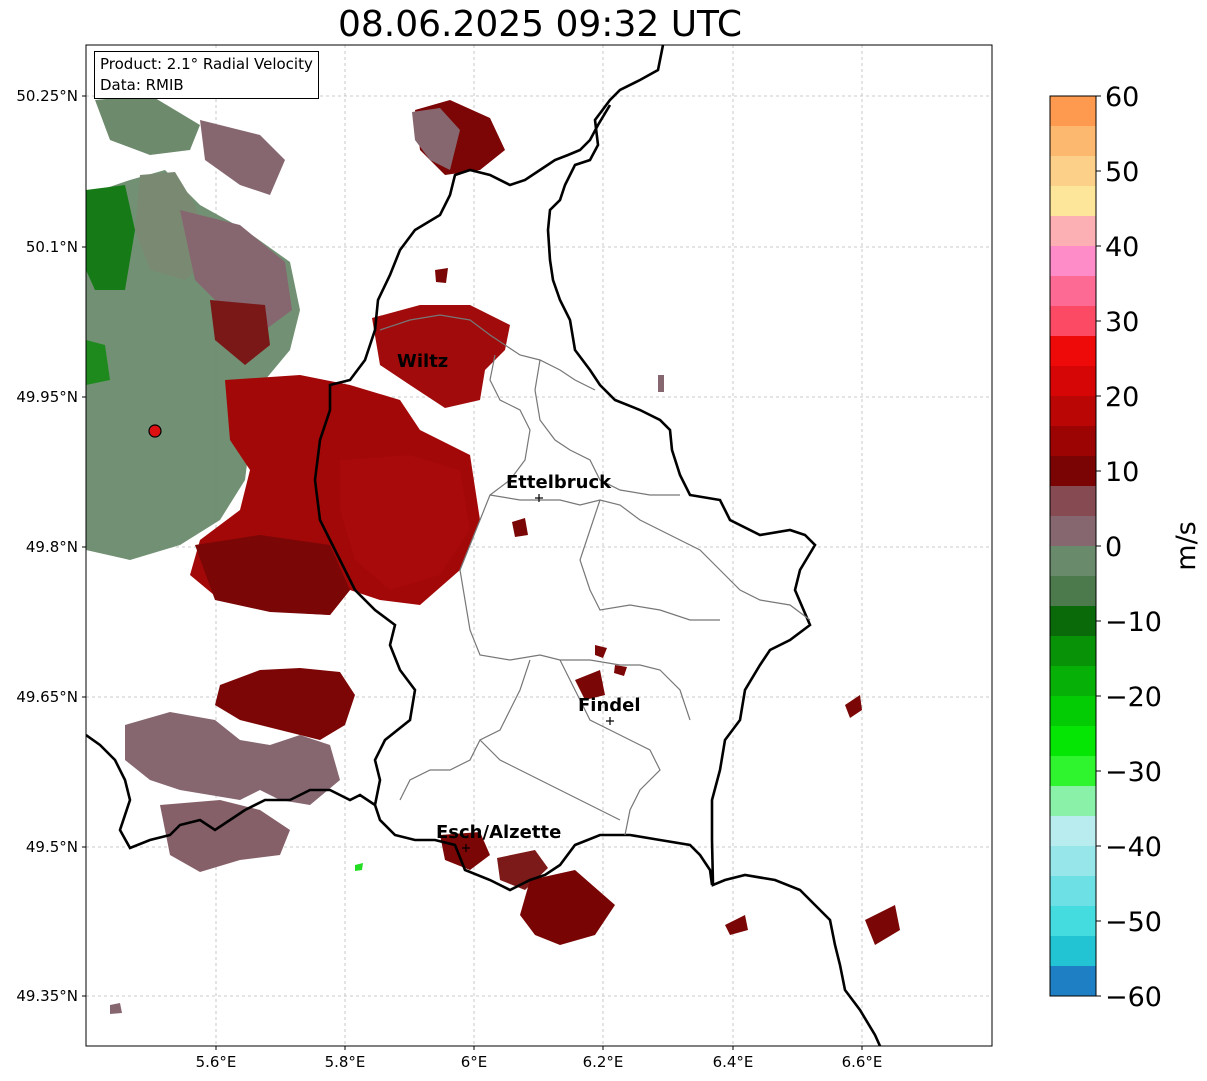 Image resolution: width=1207 pixels, height=1081 pixels. What do you see at coordinates (1073, 546) in the screenshot?
I see `colorbar` at bounding box center [1073, 546].